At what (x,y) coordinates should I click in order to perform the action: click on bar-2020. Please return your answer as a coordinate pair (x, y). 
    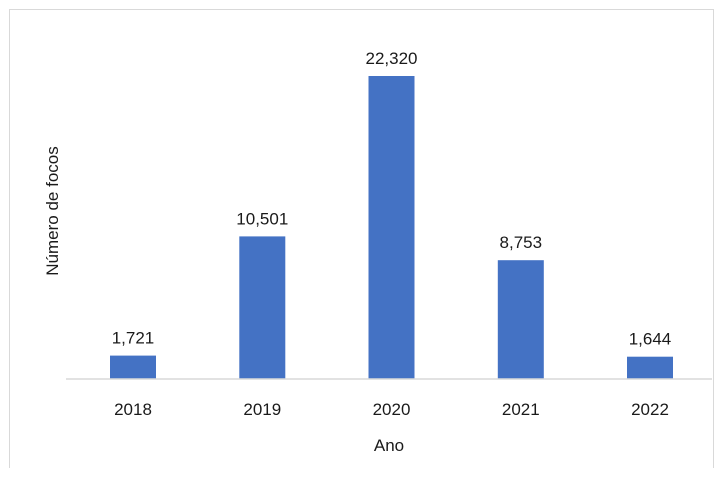
    Looking at the image, I should click on (391, 227).